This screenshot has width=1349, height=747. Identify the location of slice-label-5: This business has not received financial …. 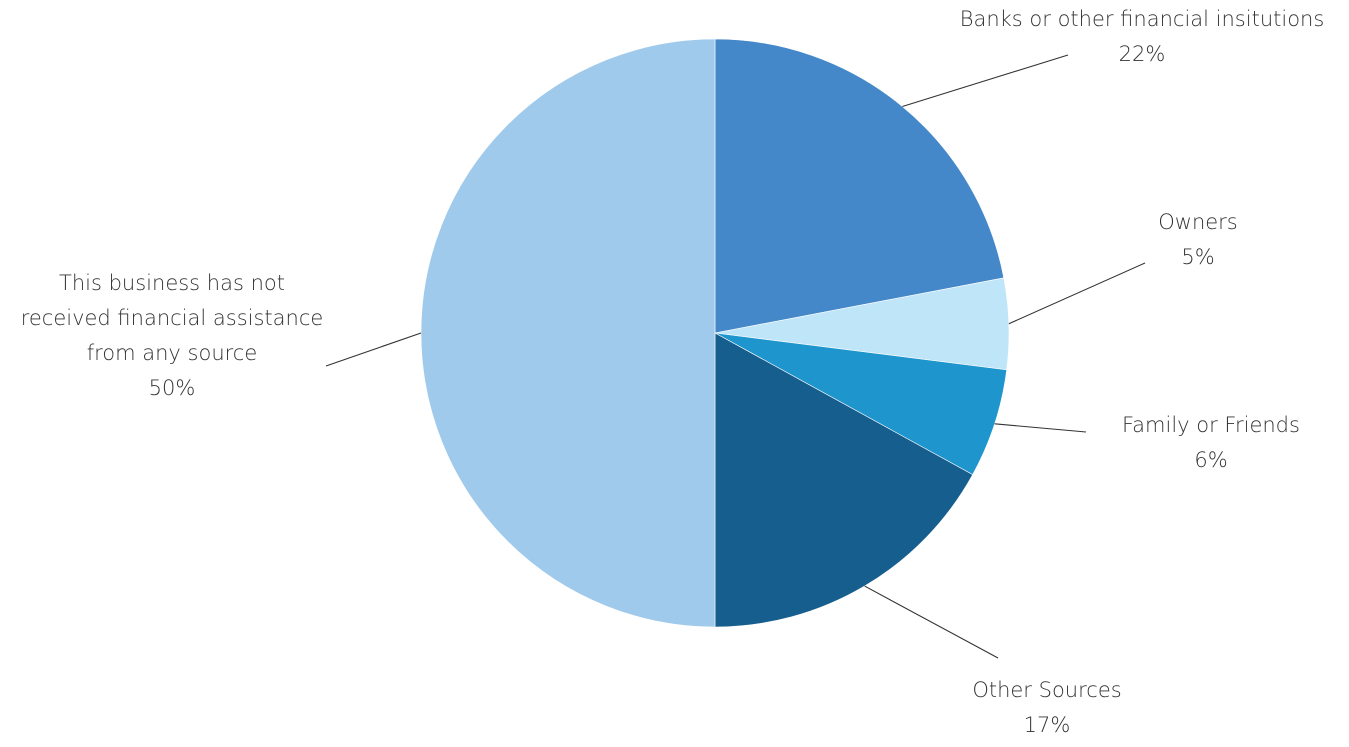
(172, 335).